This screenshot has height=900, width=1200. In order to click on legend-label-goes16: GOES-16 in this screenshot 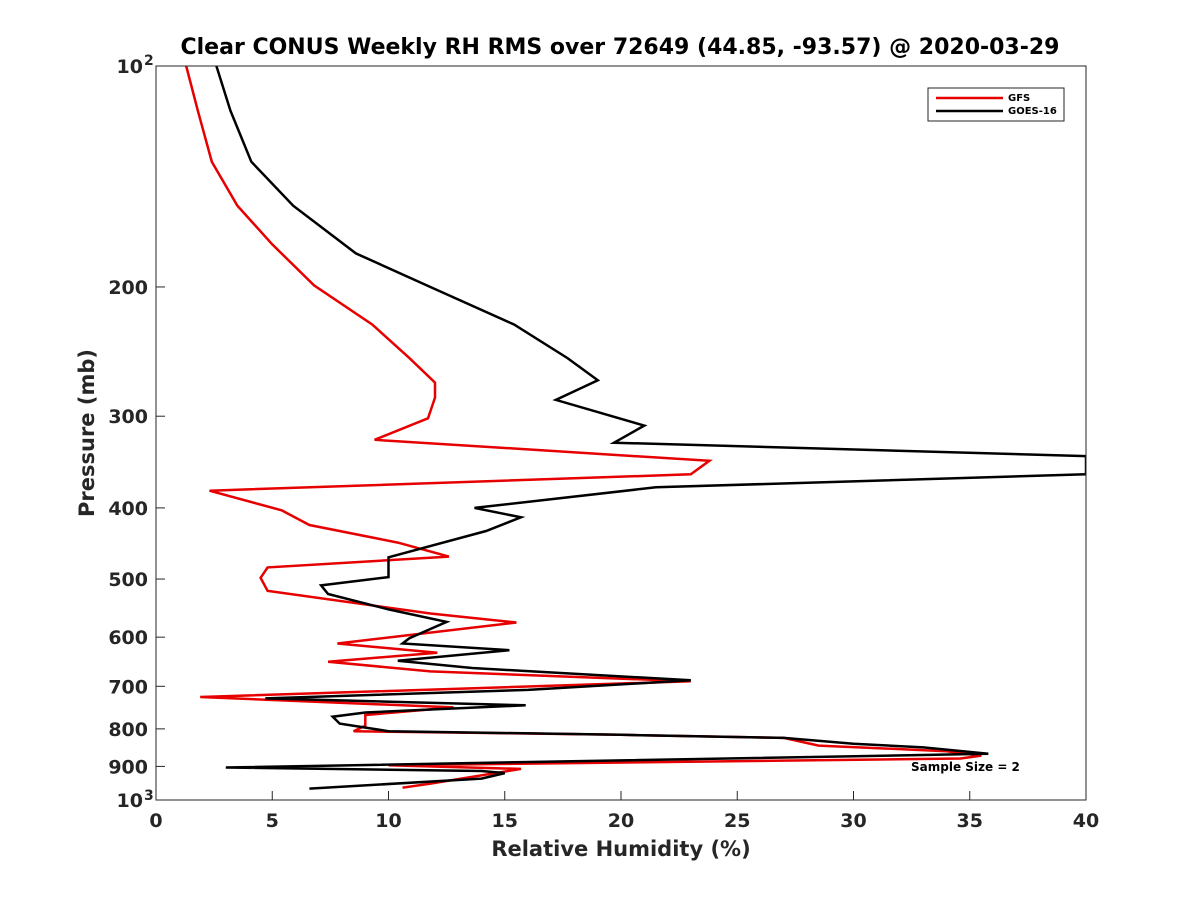, I will do `click(1032, 111)`.